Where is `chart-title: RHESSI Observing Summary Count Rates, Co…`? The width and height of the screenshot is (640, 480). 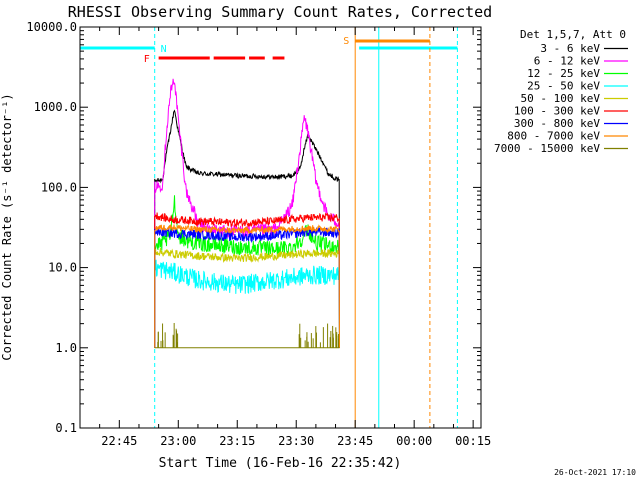 chart-title: RHESSI Observing Summary Count Rates, Co… is located at coordinates (280, 12).